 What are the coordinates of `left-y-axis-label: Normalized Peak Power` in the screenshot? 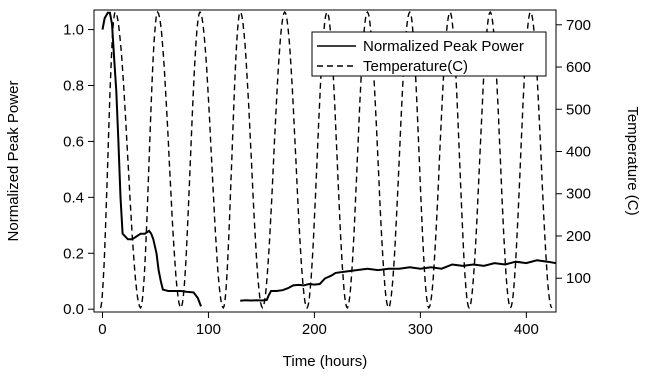 It's located at (13, 161).